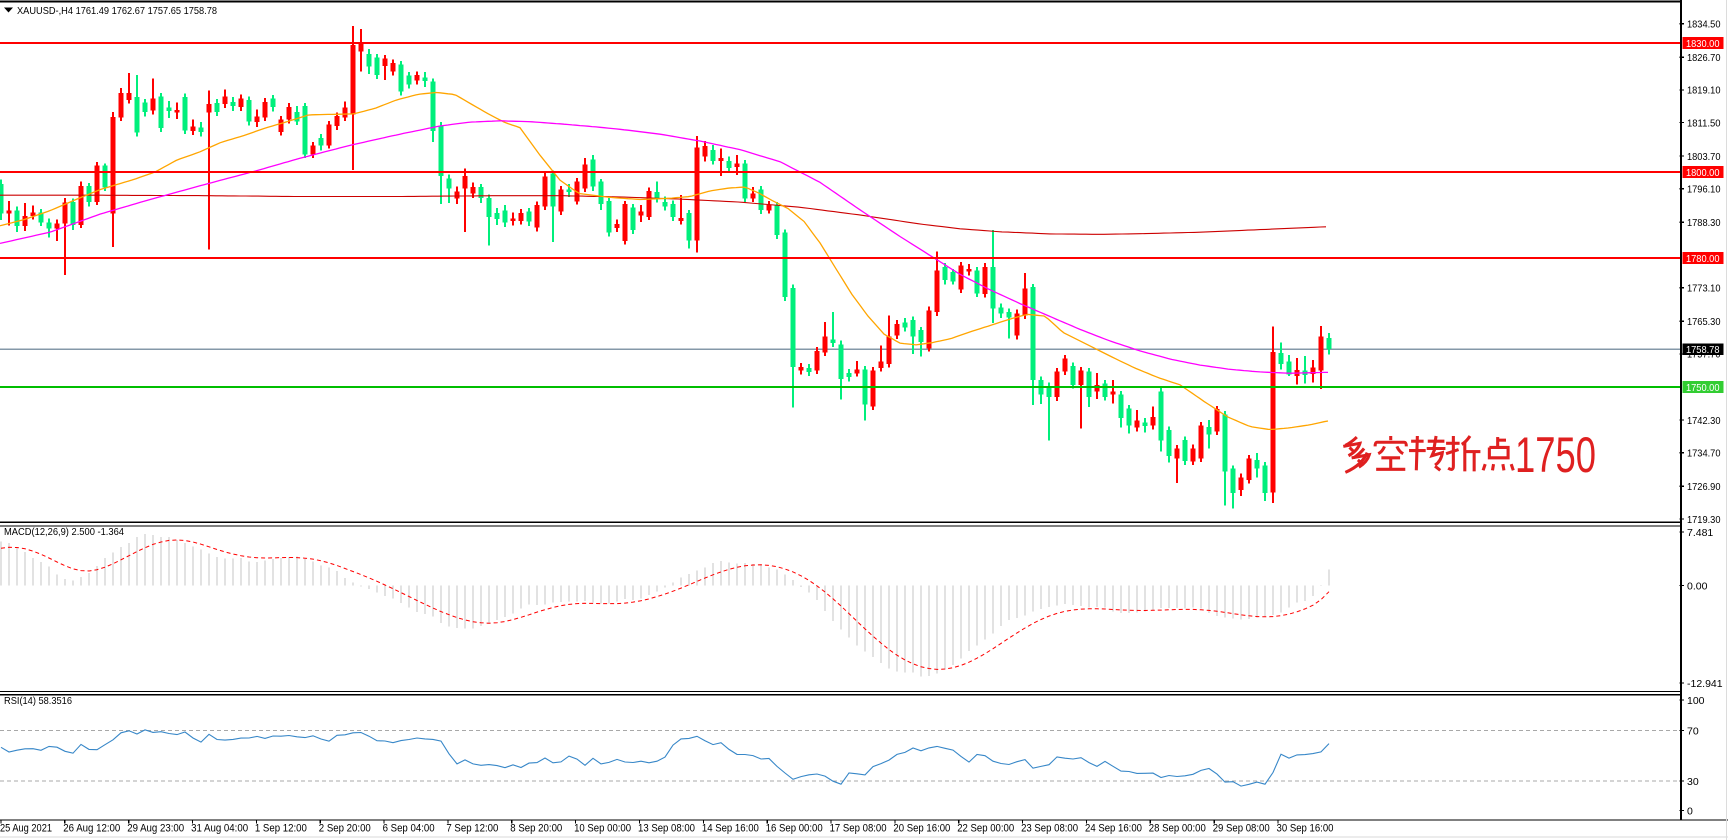  Describe the element at coordinates (64, 532) in the screenshot. I see `svg-text: MACD(12,26,9) 2.500 -1.364` at that location.